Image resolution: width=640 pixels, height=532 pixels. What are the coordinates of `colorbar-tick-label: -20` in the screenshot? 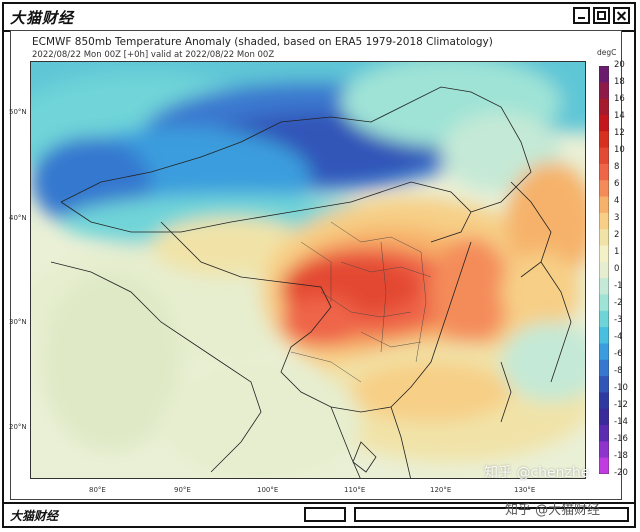 It's located at (621, 473).